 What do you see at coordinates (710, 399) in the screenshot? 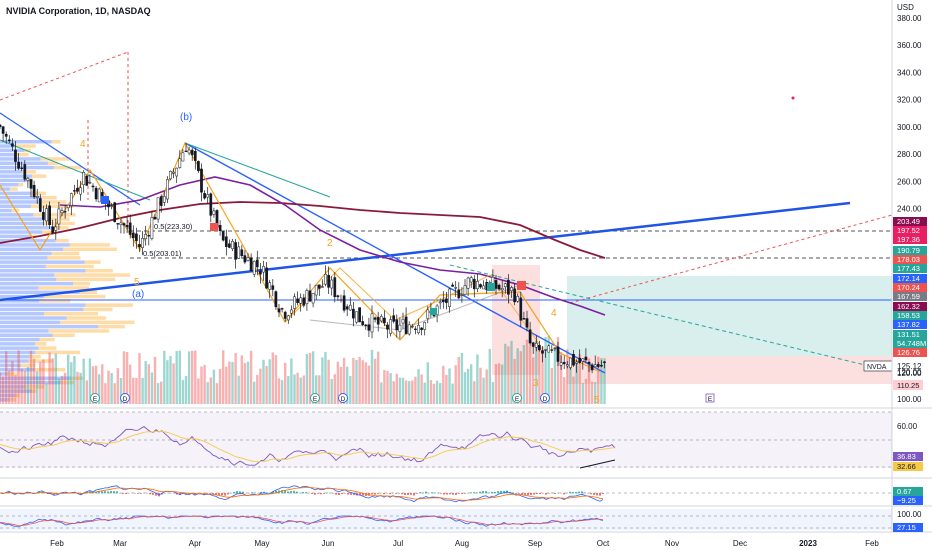
I see `svg-text: E` at bounding box center [710, 399].